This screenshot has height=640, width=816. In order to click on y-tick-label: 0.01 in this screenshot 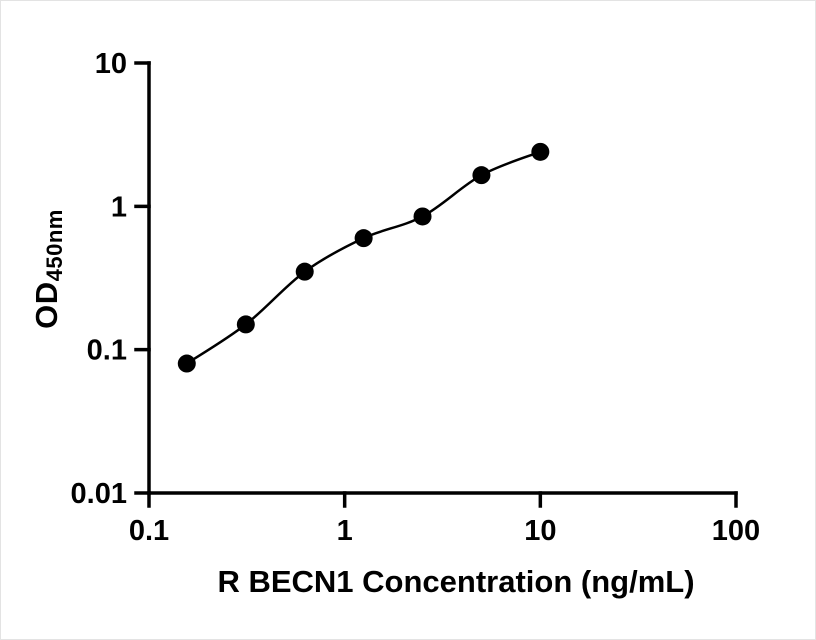, I will do `click(99, 494)`.